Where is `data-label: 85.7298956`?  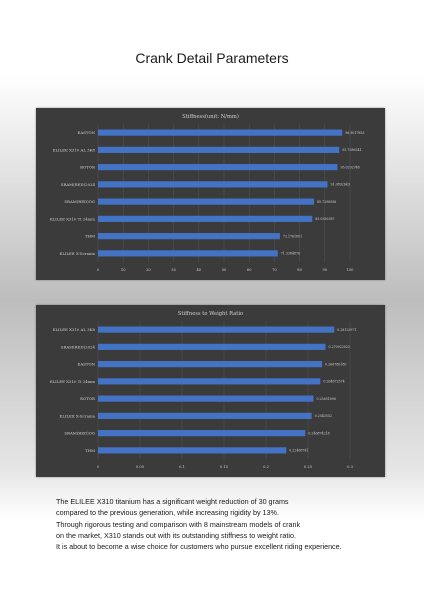 data-label: 85.7298956 is located at coordinates (326, 202).